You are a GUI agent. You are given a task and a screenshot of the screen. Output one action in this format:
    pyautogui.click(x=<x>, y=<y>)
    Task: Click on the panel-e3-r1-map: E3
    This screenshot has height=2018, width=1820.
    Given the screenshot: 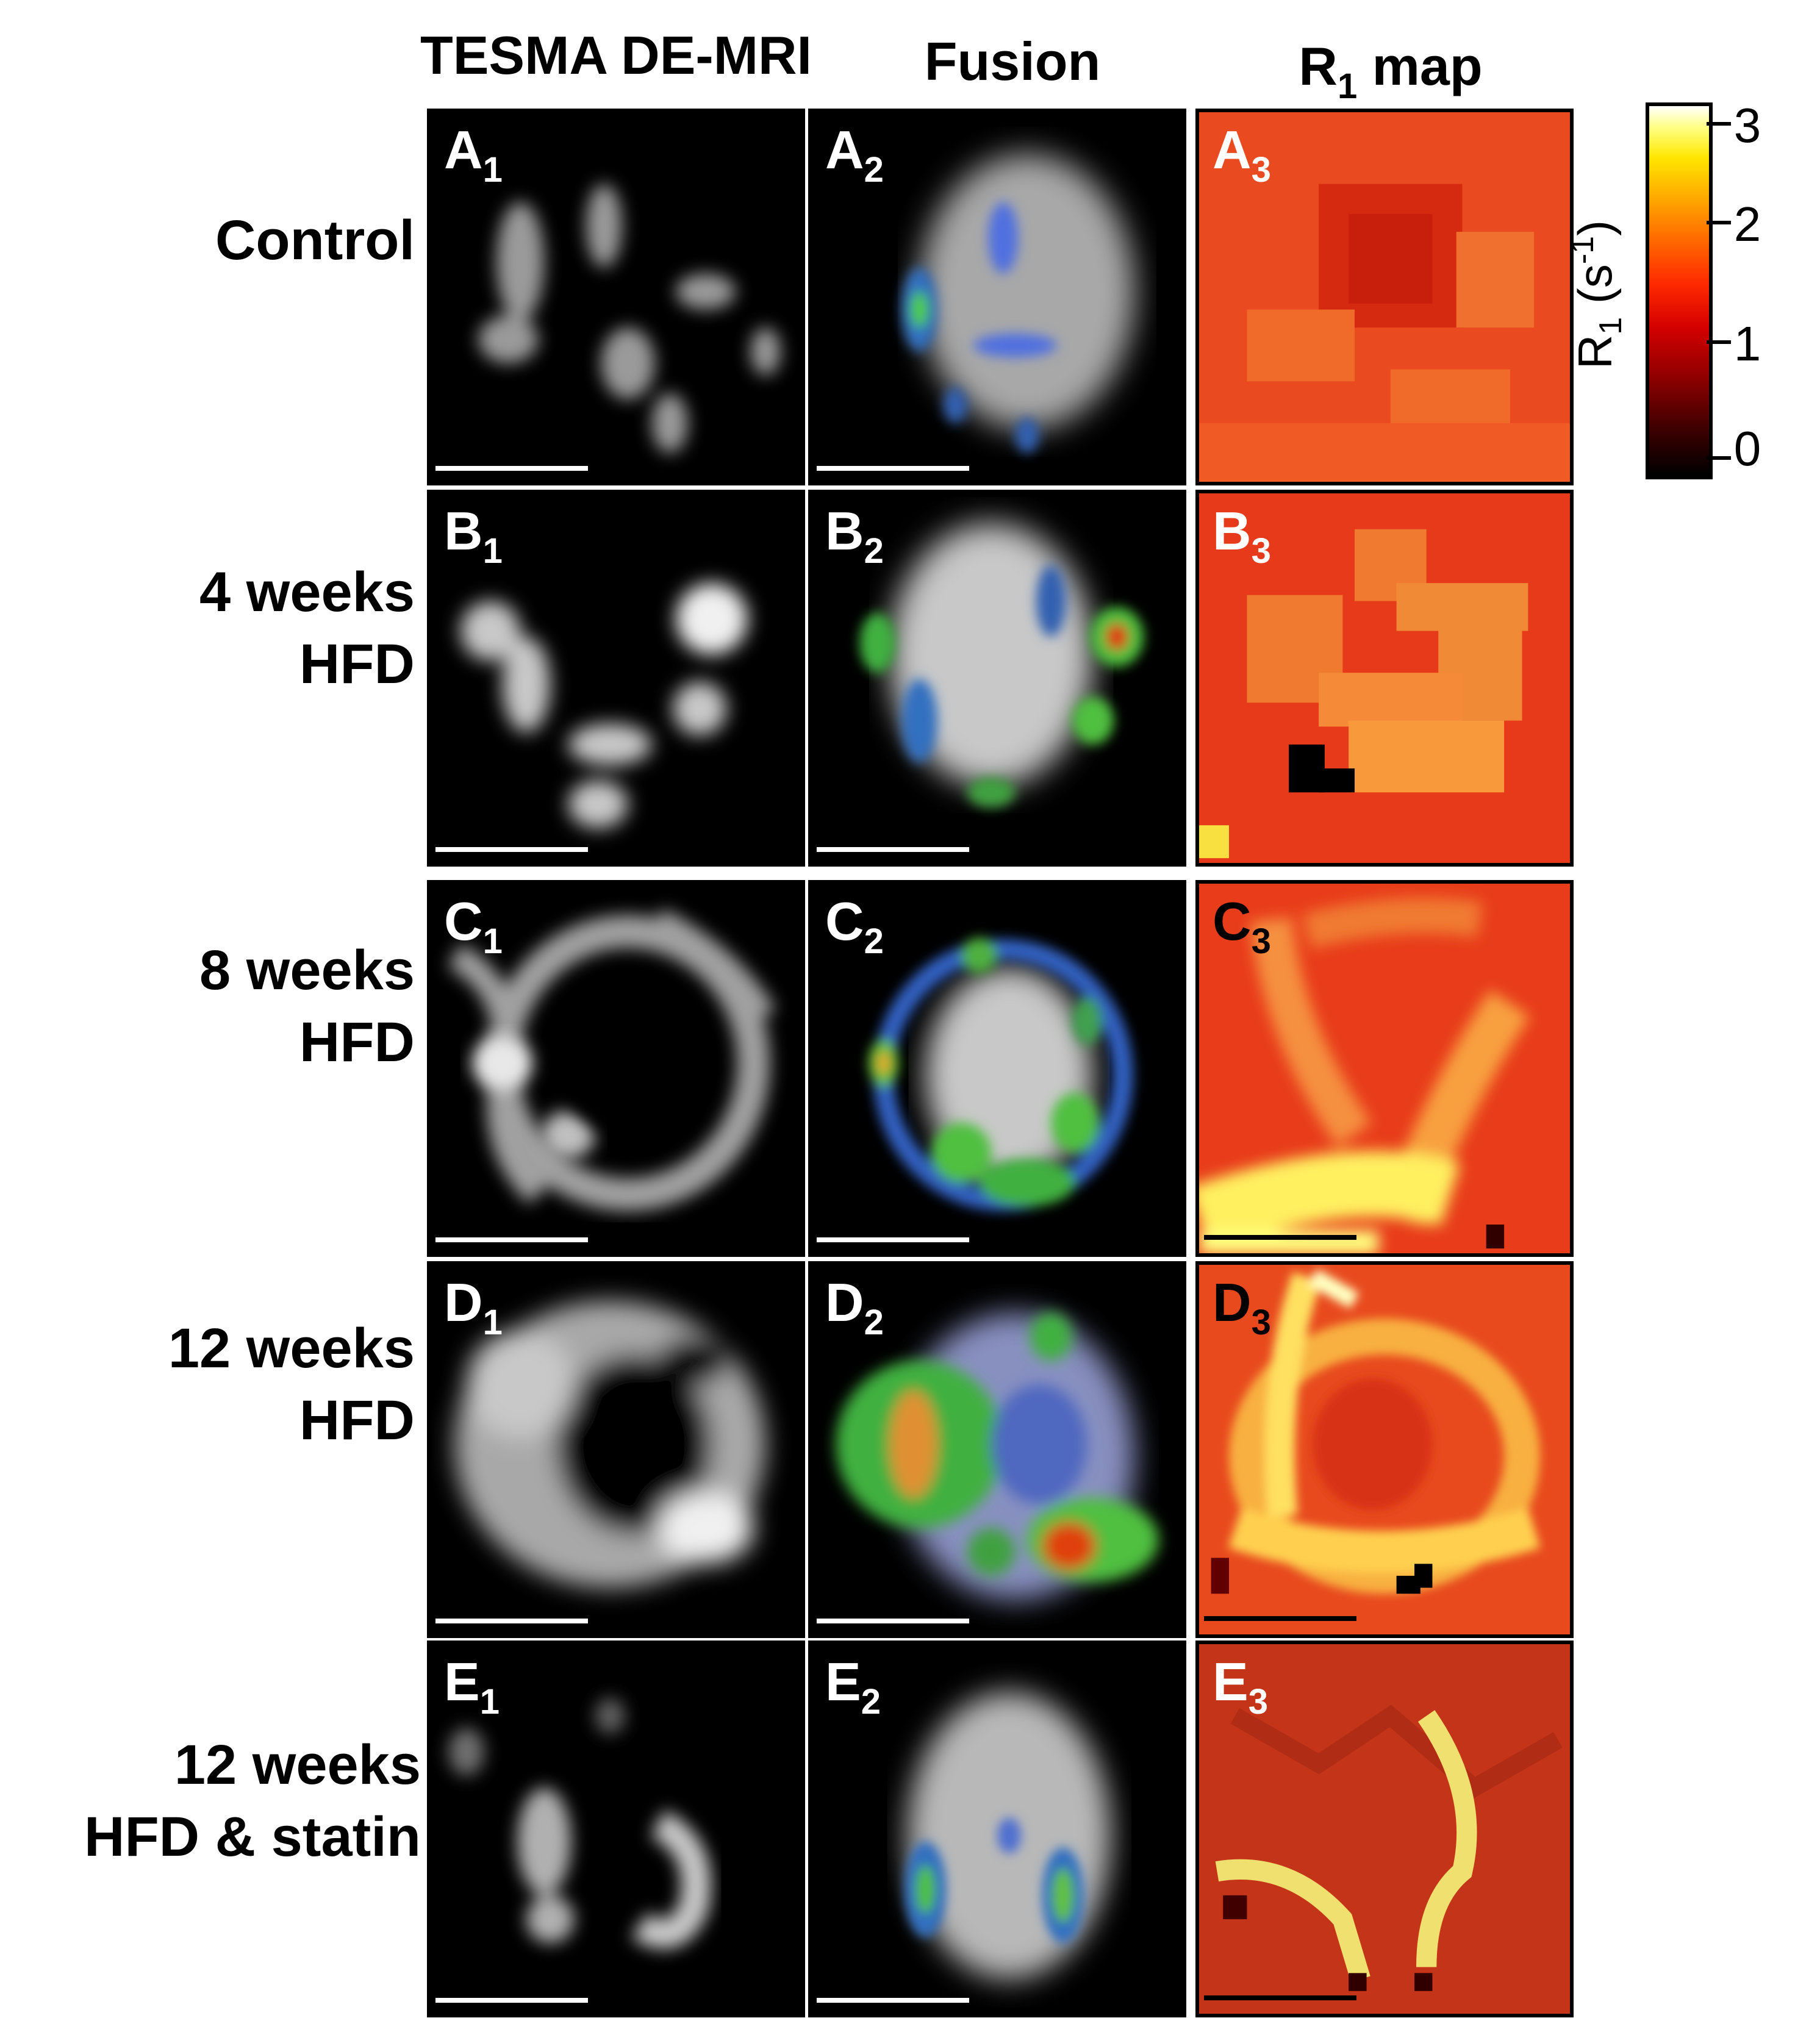 What is the action you would take?
    pyautogui.click(x=1384, y=1829)
    